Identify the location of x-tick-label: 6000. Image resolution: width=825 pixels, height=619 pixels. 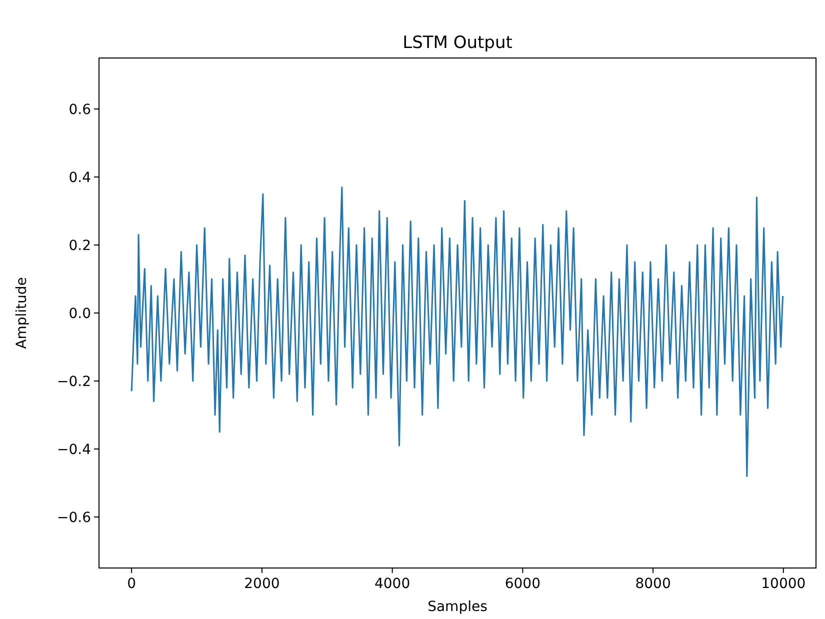
(522, 584).